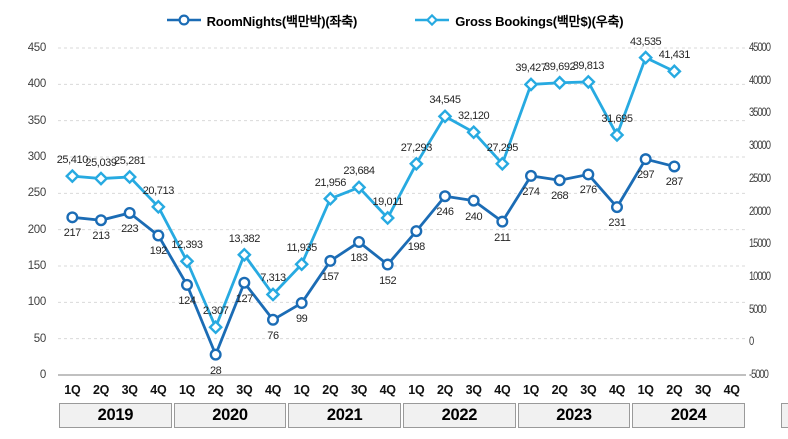  What do you see at coordinates (37, 302) in the screenshot?
I see `left-axis-tick-label: 100` at bounding box center [37, 302].